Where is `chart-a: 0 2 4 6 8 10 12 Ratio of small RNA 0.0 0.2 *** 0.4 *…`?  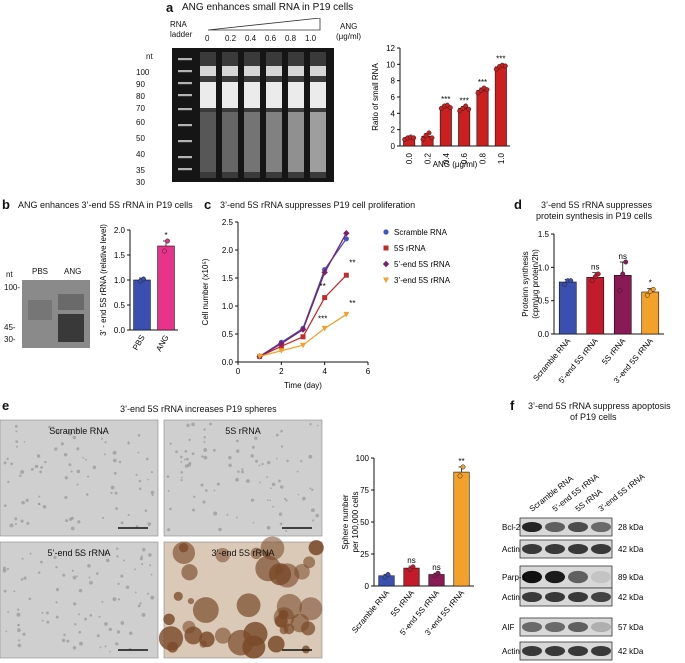 chart-a: 0 2 4 6 8 10 12 Ratio of small RNA 0.0 0.2 *** 0.4 *… is located at coordinates (440, 106).